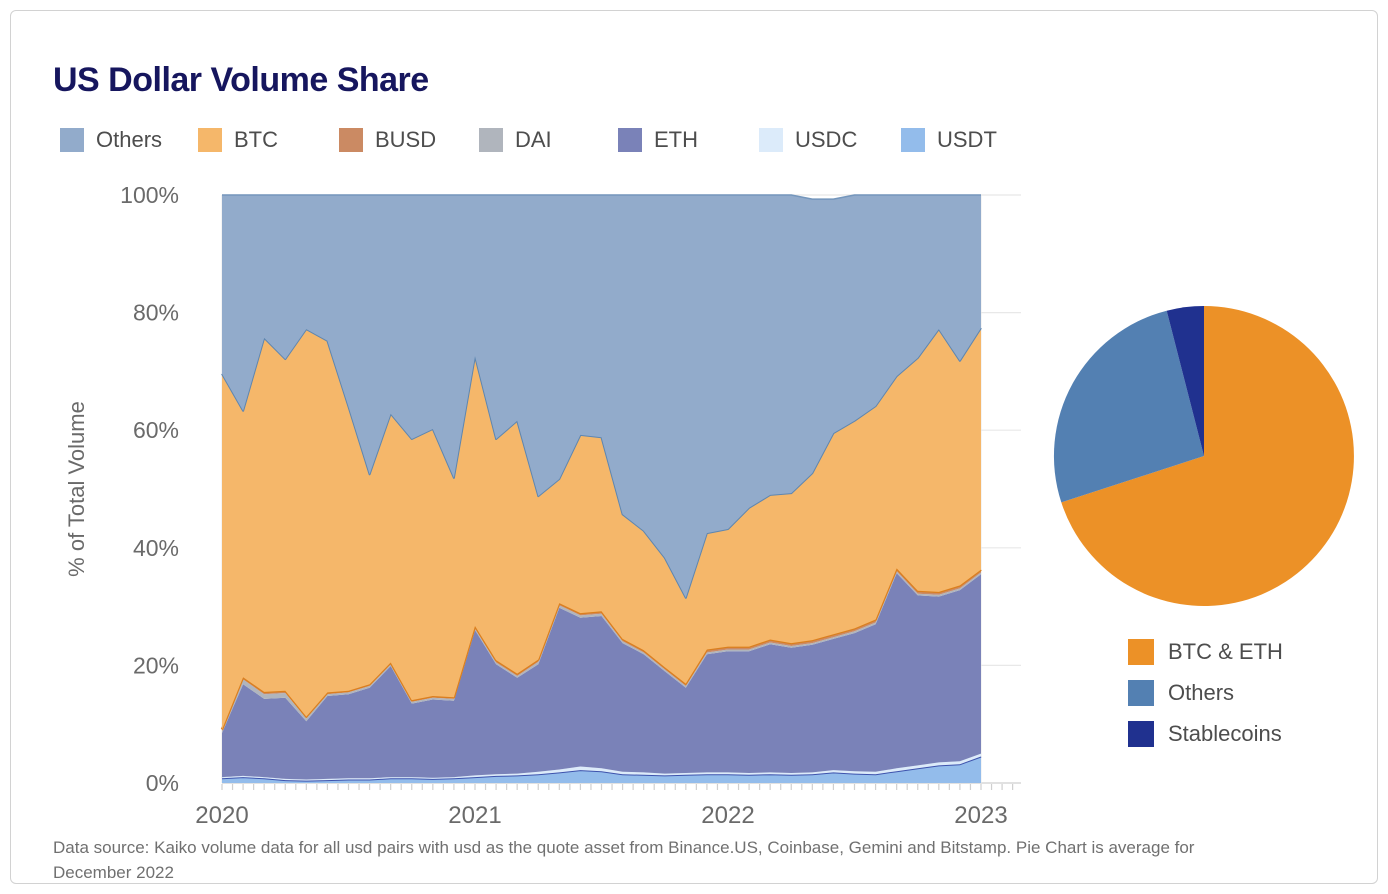 This screenshot has height=894, width=1388. What do you see at coordinates (601, 769) in the screenshot?
I see `area-series-usdt` at bounding box center [601, 769].